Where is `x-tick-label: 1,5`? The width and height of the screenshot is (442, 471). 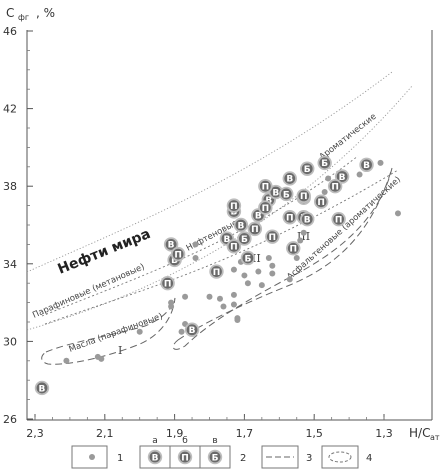
x-tick-label: 1,5 is located at coordinates (314, 433).